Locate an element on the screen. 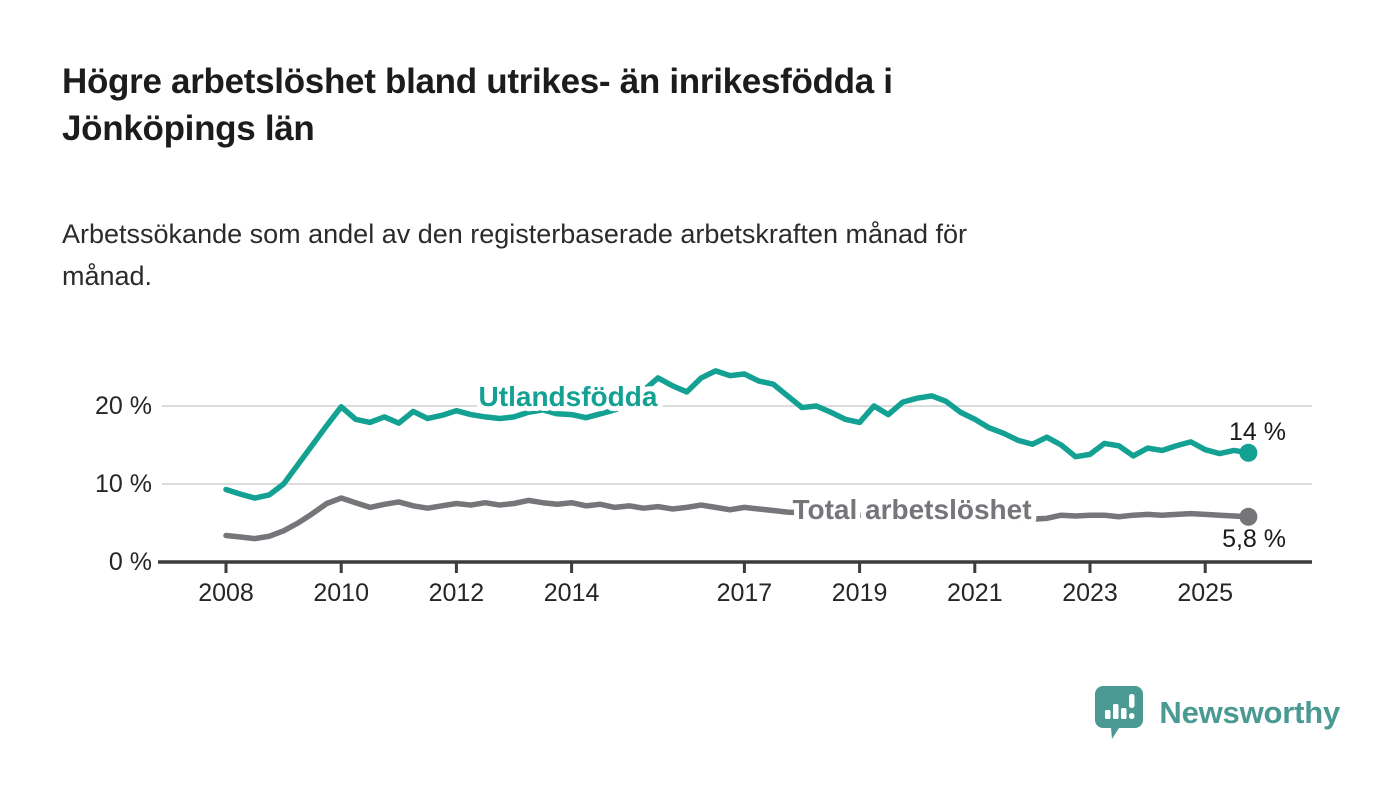 The height and width of the screenshot is (794, 1400). logo-bar-short is located at coordinates (1108, 714).